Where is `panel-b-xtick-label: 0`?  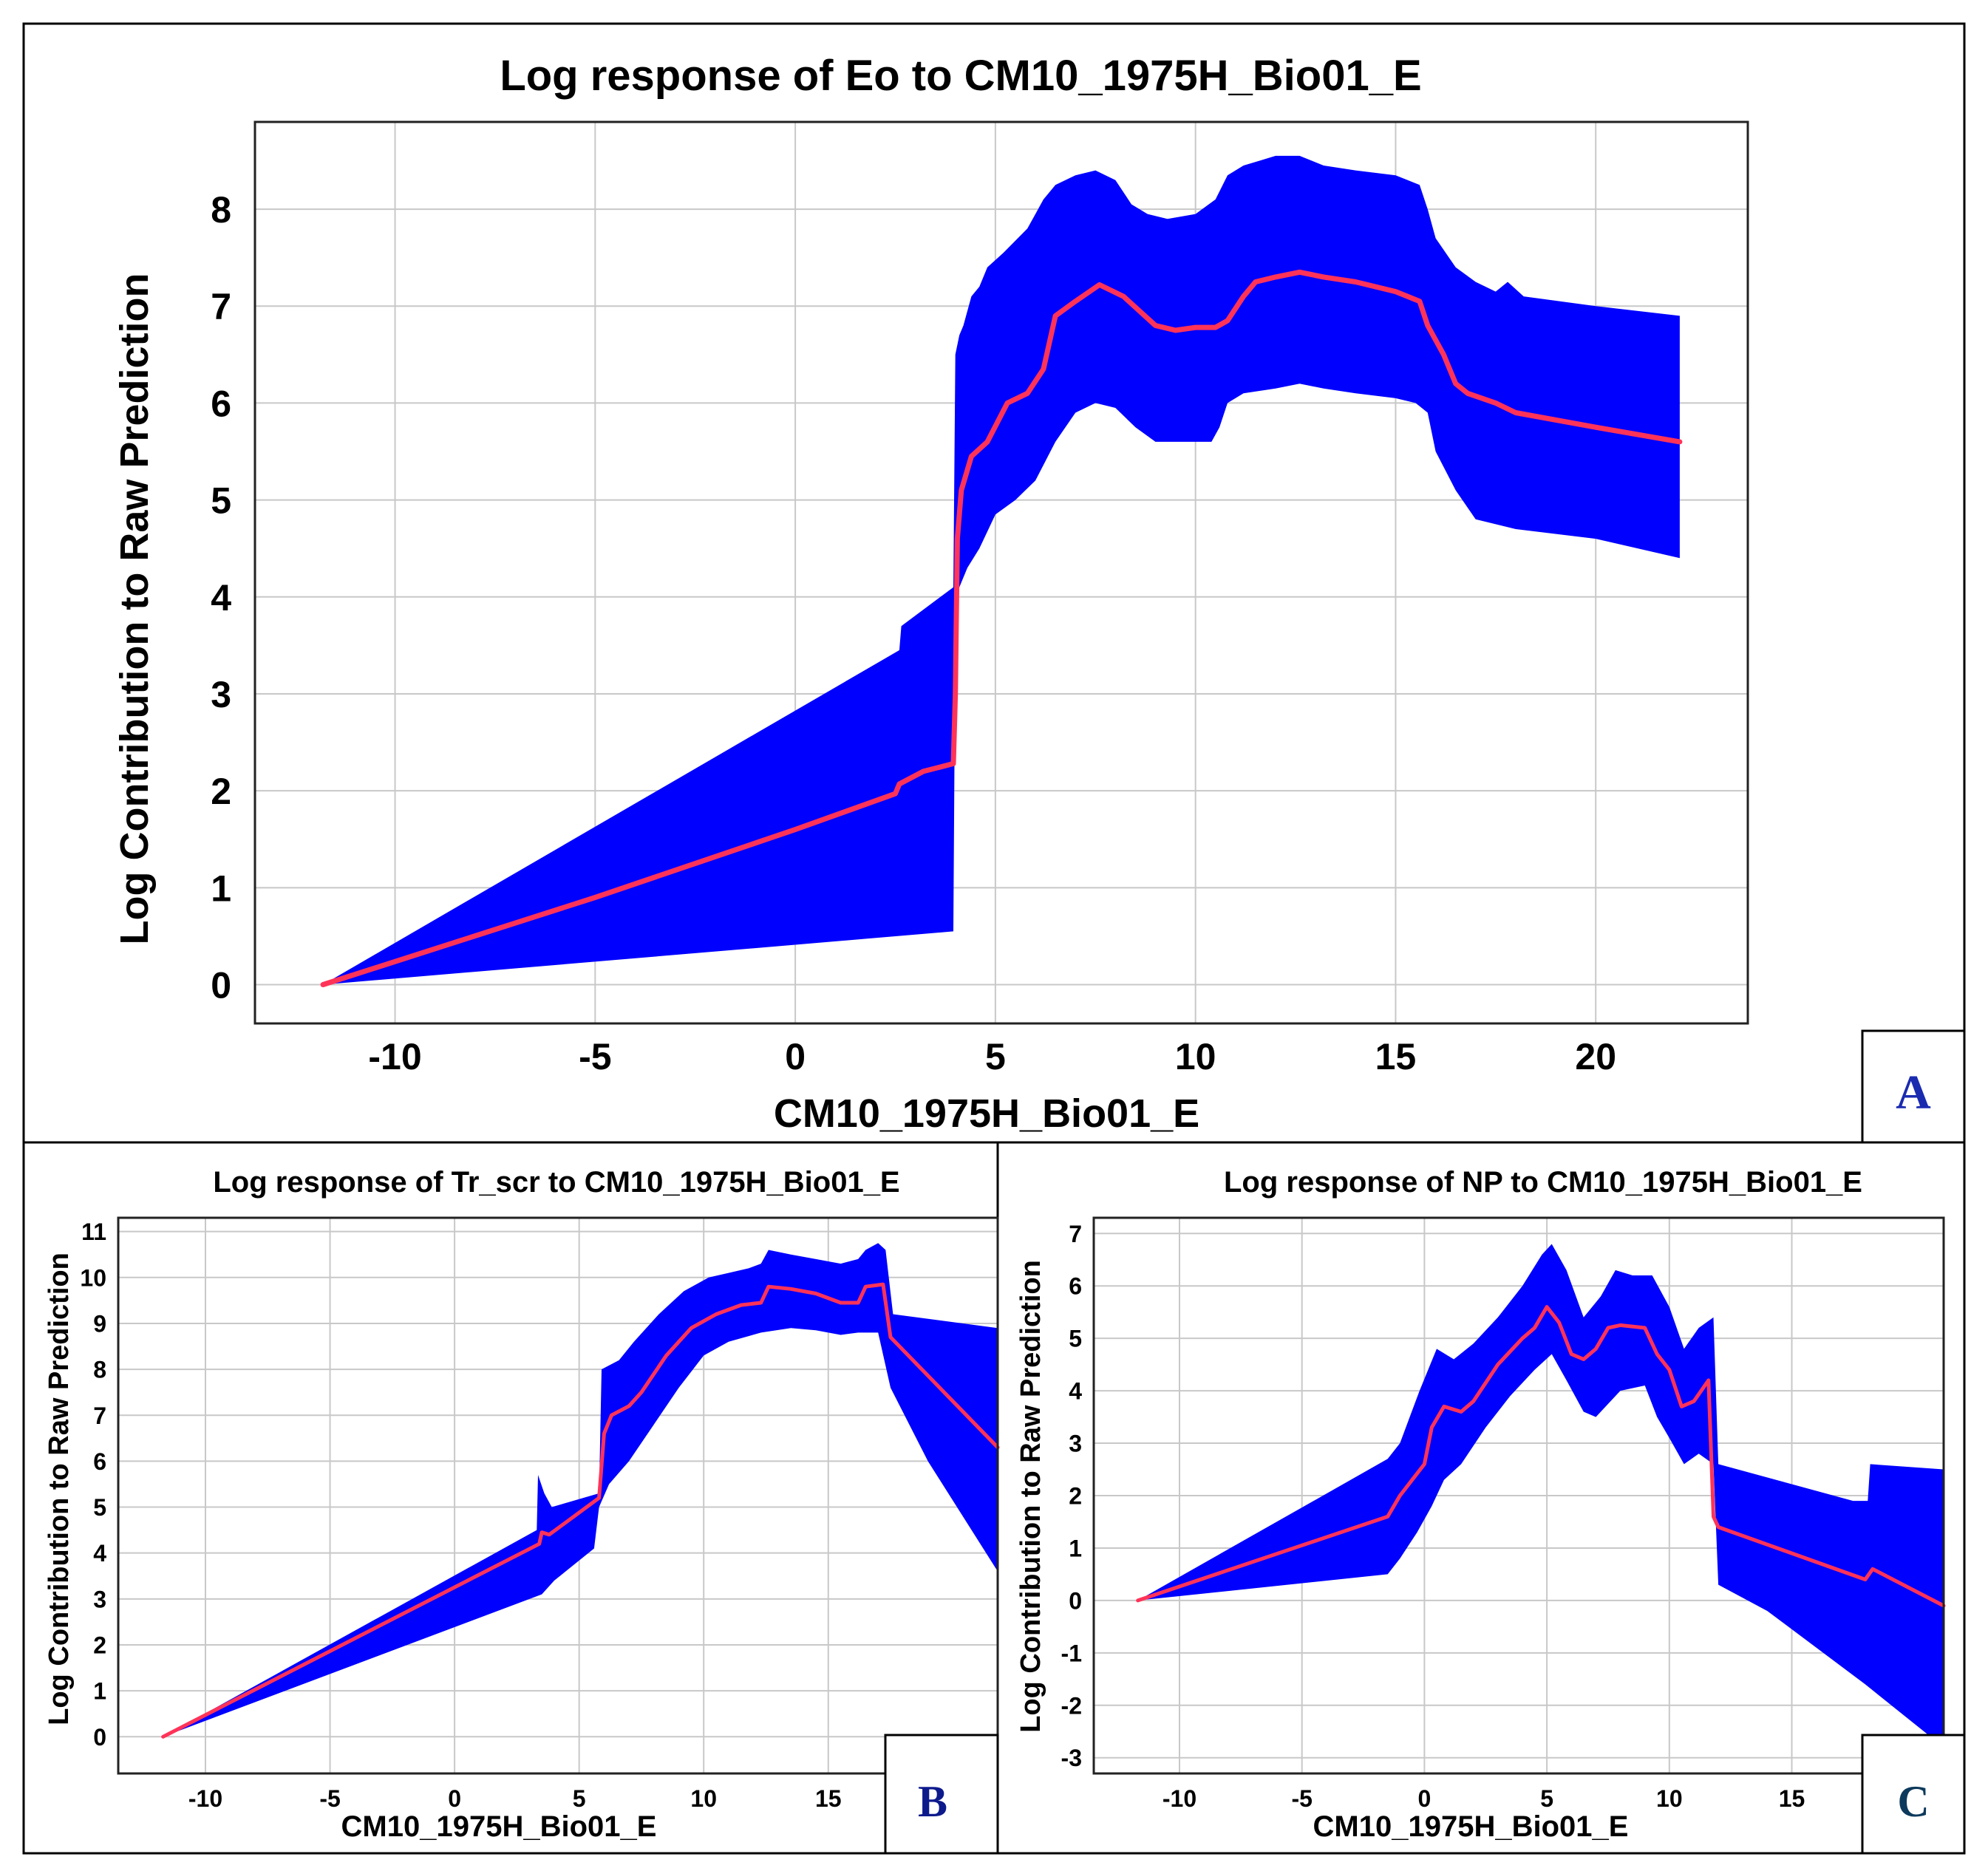
panel-b-xtick-label: 0 is located at coordinates (455, 1798).